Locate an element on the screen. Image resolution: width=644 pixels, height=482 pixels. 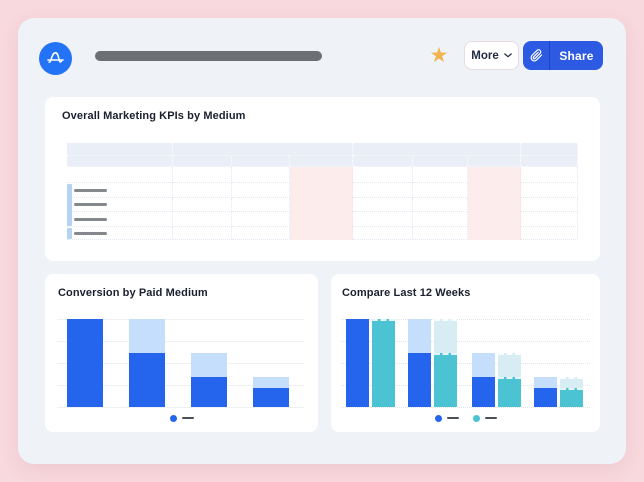
conversion-chart-legend is located at coordinates (181, 418).